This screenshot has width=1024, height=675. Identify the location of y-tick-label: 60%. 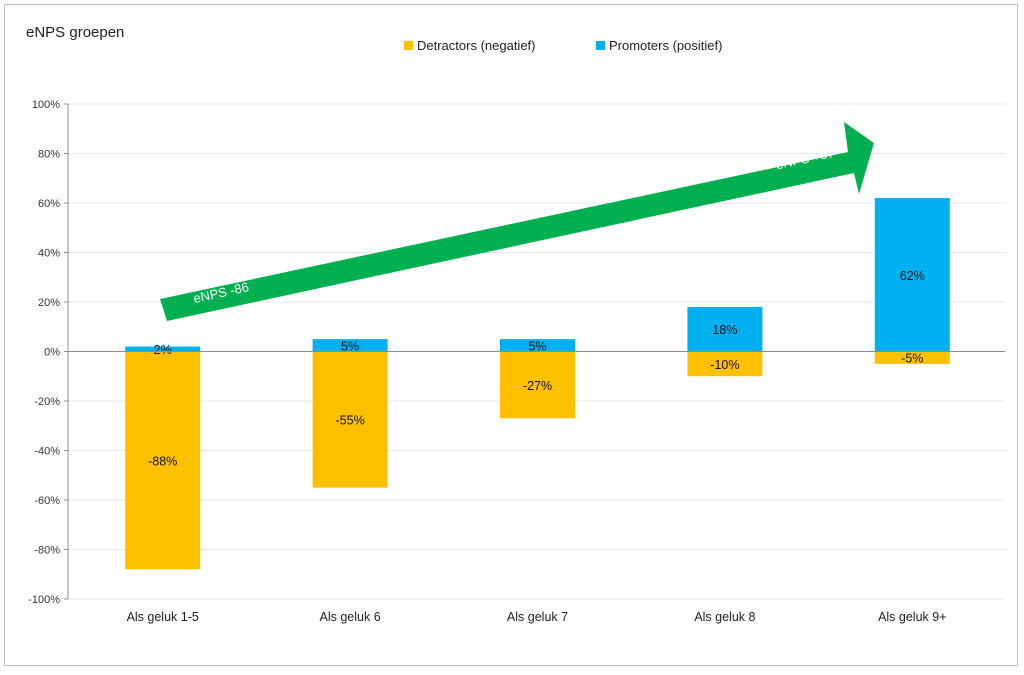
(49, 204).